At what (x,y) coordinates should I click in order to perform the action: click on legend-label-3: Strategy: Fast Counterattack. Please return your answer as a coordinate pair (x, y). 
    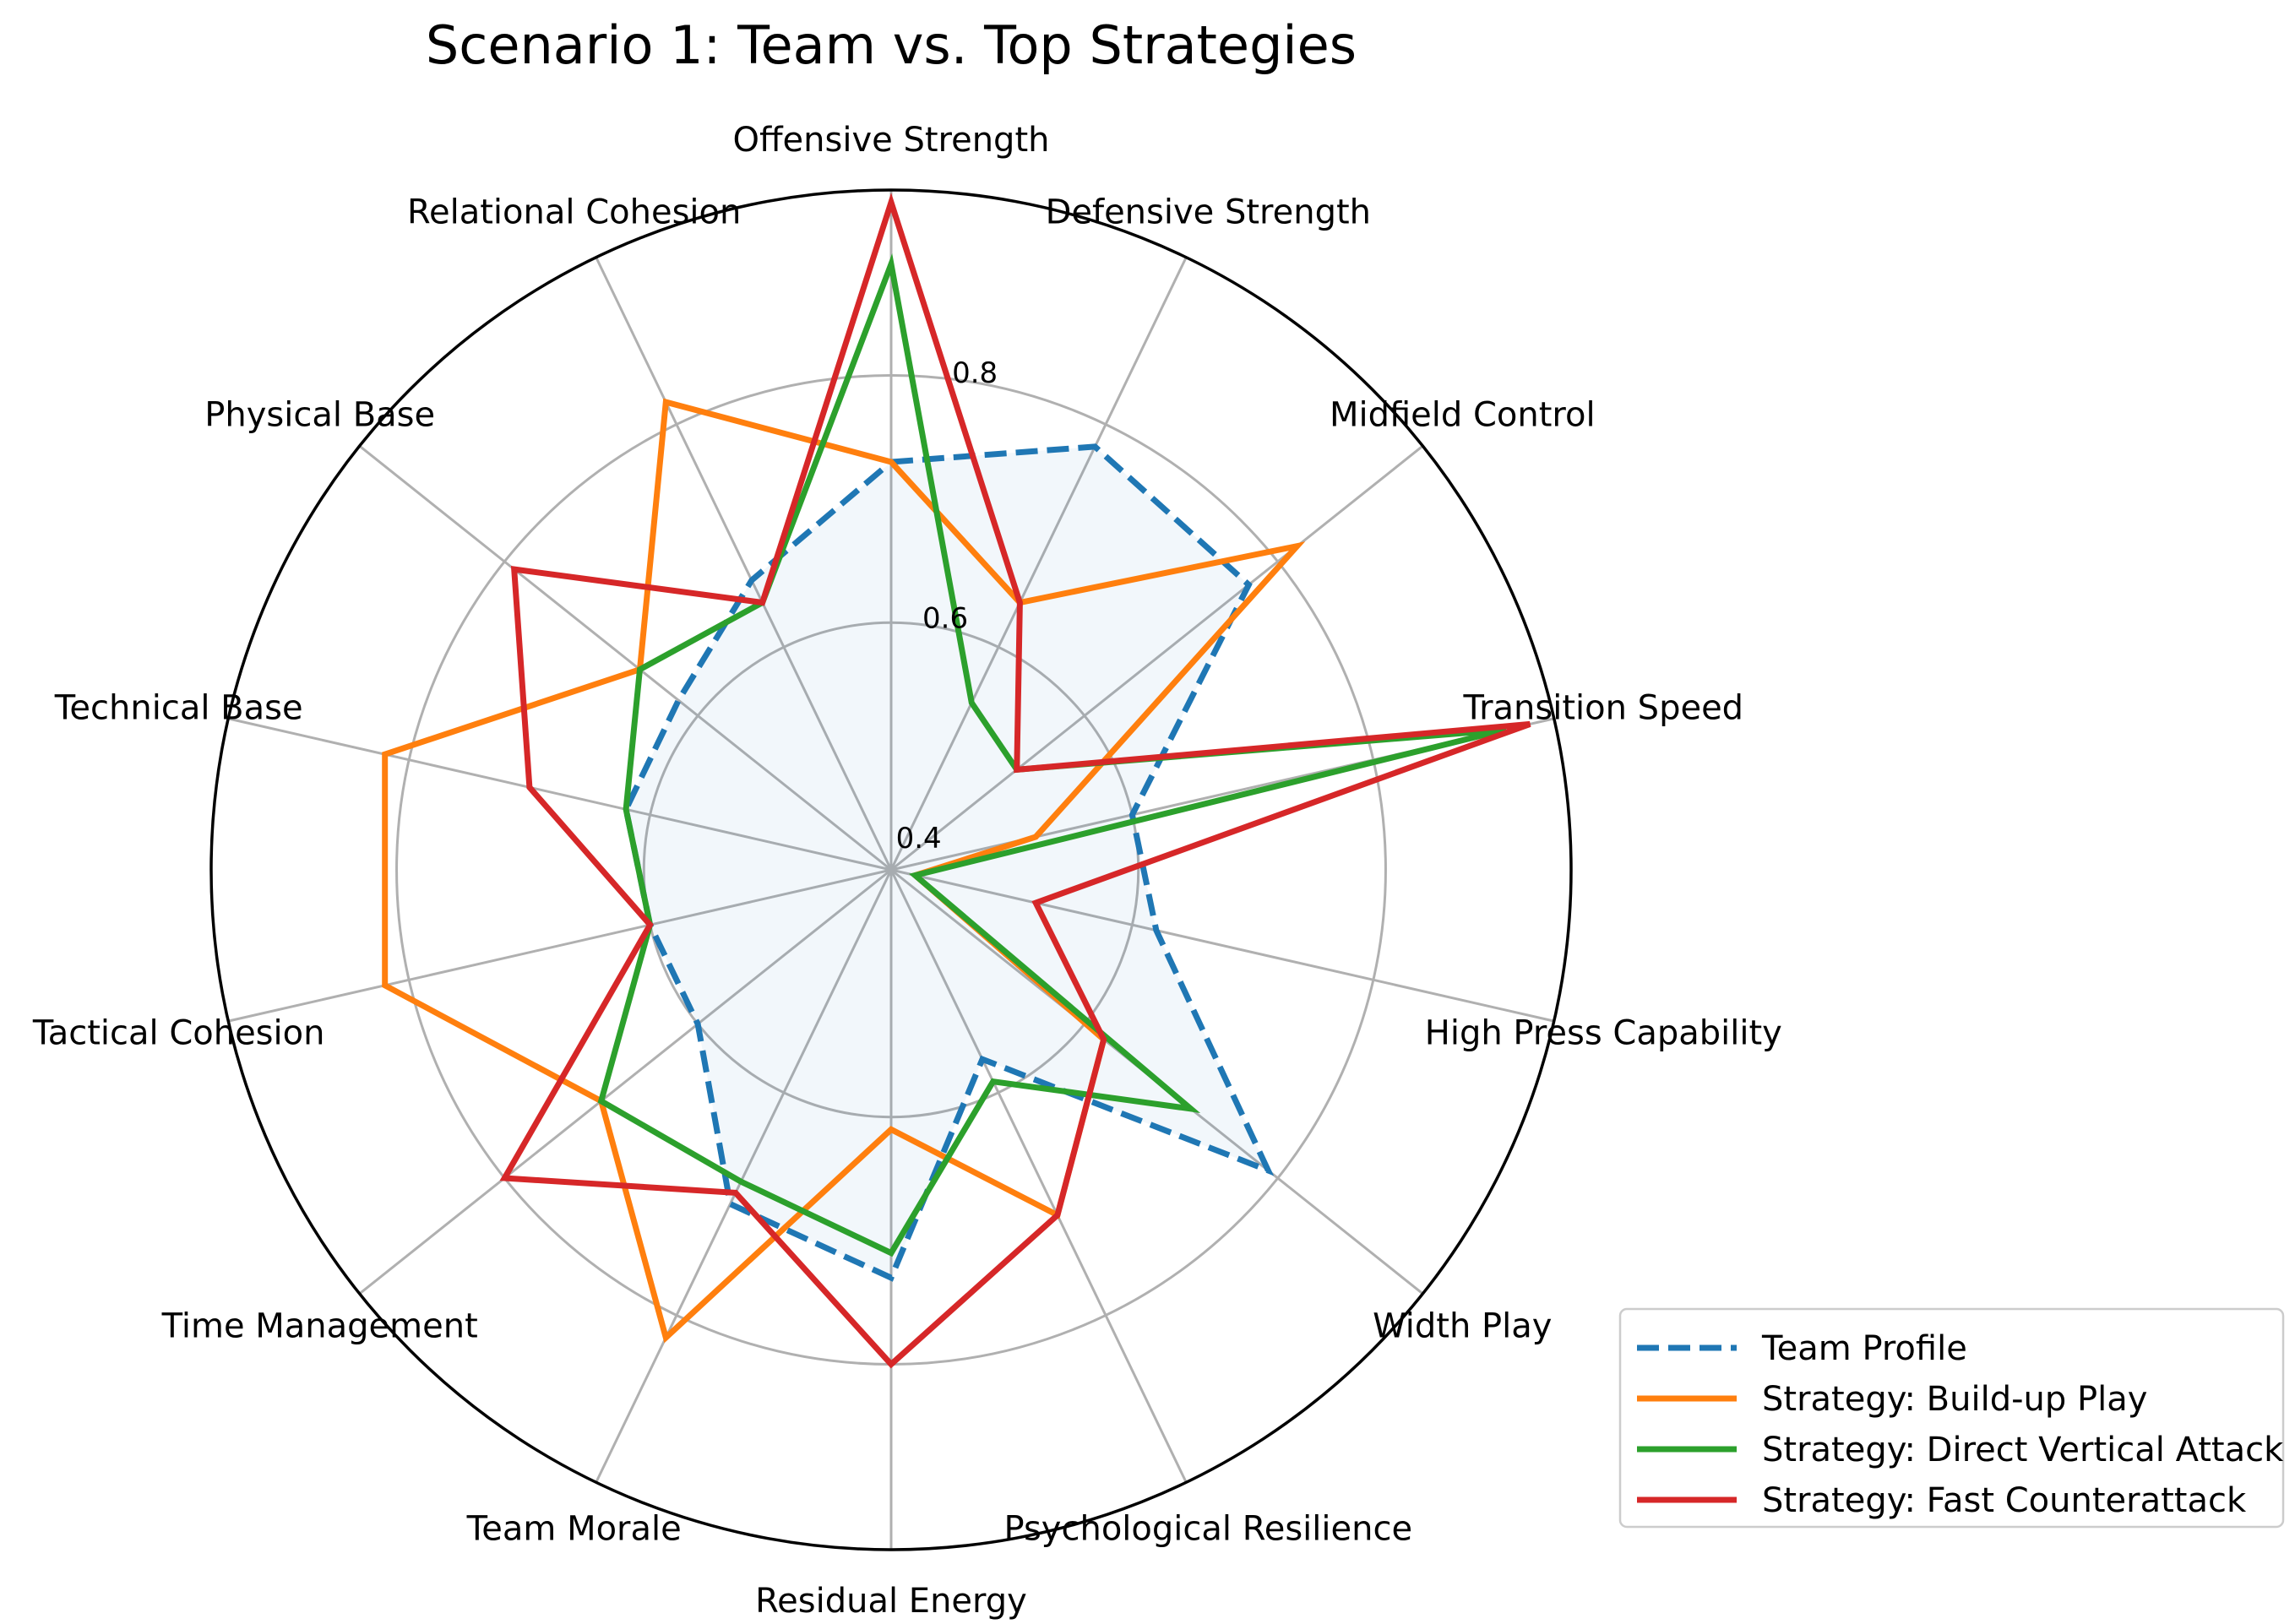
    Looking at the image, I should click on (2004, 1500).